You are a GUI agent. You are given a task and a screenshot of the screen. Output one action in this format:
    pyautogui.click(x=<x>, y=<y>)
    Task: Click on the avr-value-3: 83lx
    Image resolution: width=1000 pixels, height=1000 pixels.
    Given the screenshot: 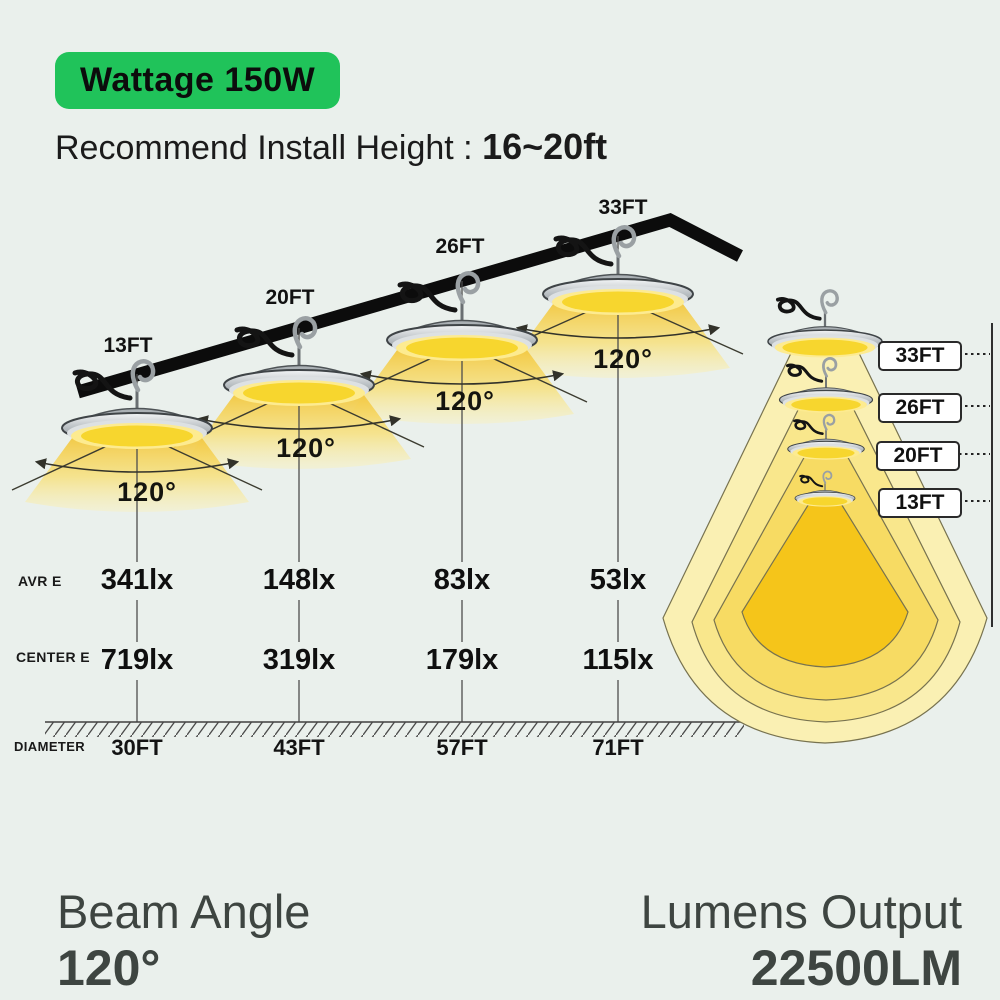 What is the action you would take?
    pyautogui.click(x=462, y=580)
    